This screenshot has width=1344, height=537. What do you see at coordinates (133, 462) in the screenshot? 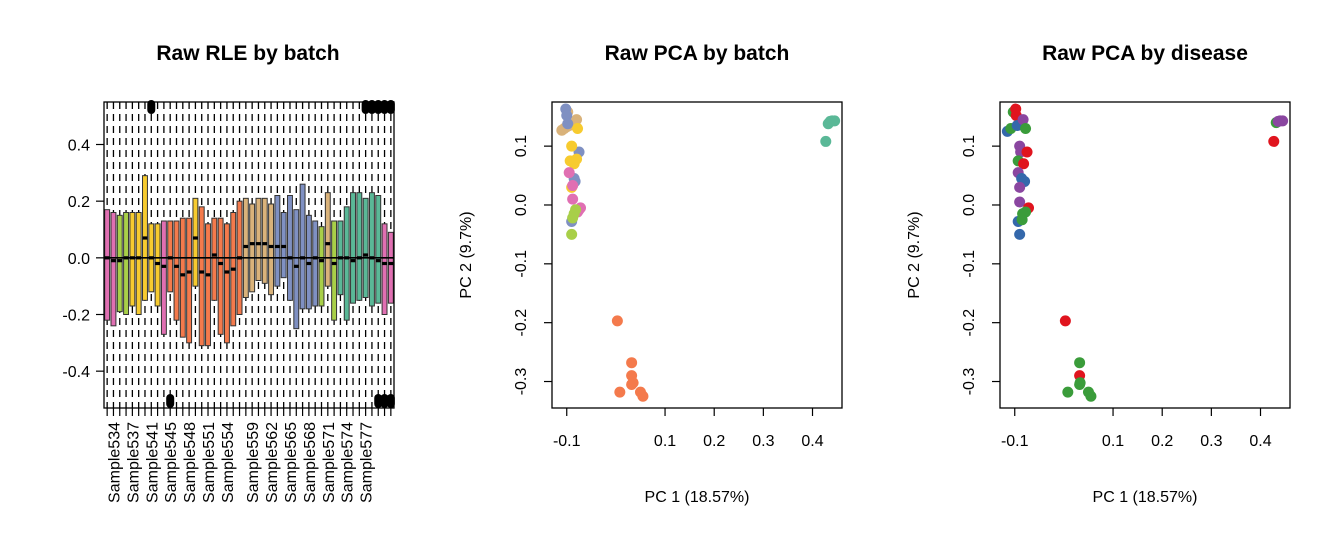
I see `rle-x-tick-label: Sample537` at bounding box center [133, 462].